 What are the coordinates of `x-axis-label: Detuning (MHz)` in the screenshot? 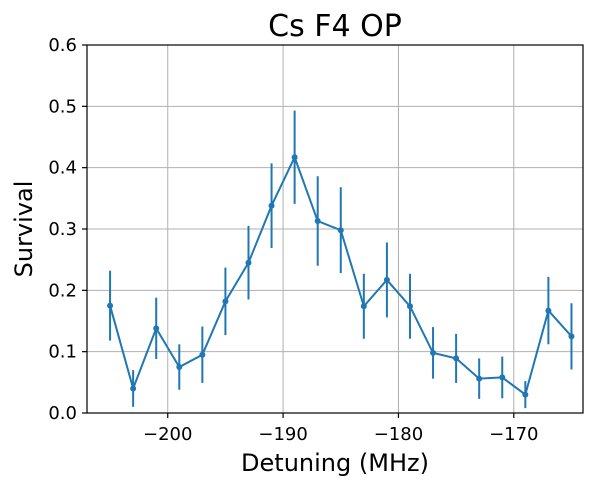 It's located at (335, 463).